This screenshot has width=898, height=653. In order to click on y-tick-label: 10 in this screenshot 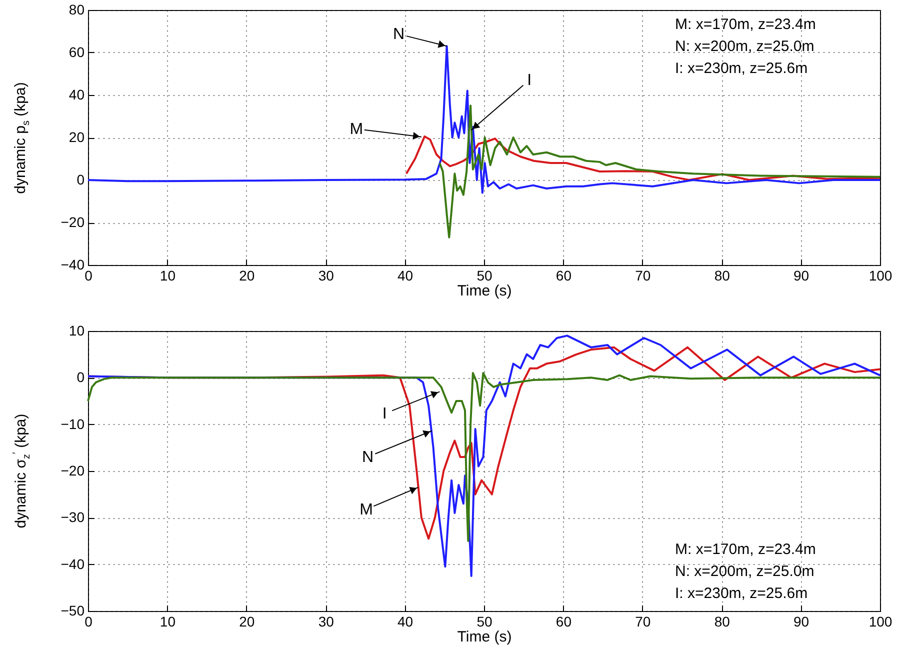, I will do `click(76, 330)`.